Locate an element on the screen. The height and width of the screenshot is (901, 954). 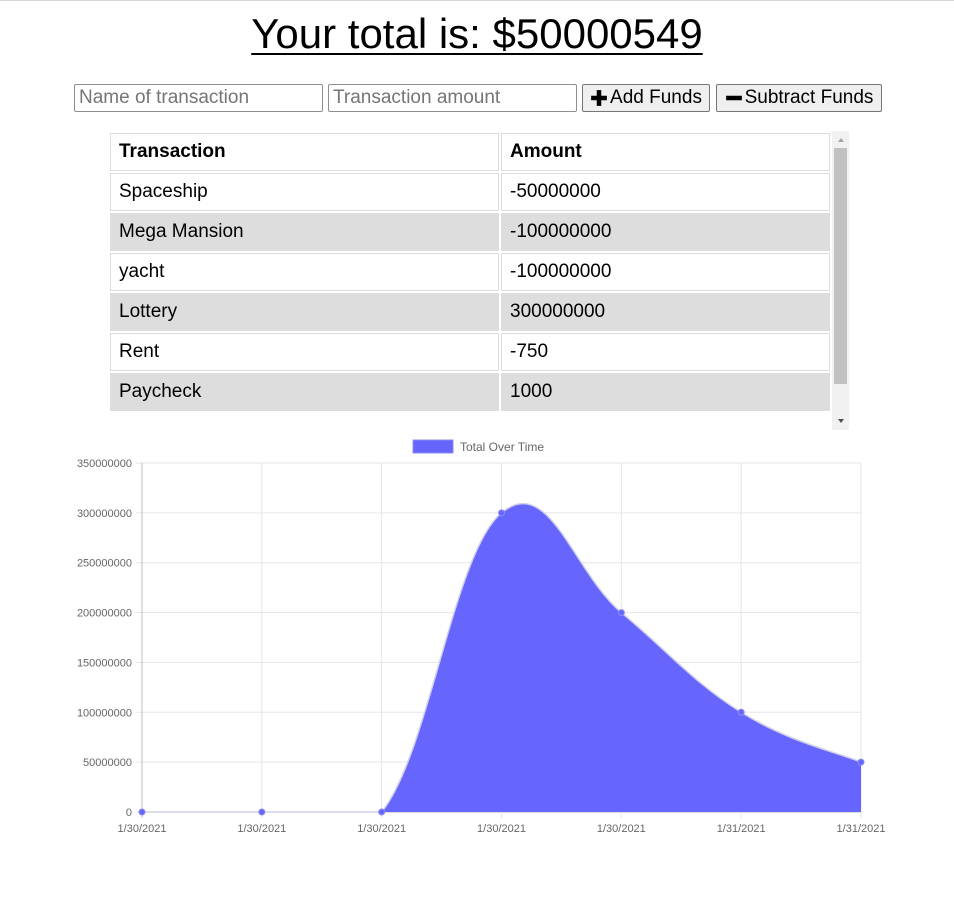
transaction-name-input is located at coordinates (198, 98).